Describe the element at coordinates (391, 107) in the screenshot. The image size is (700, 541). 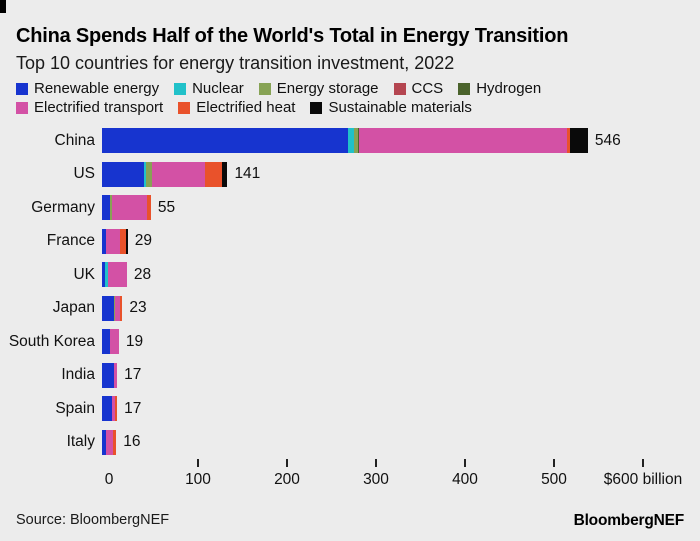
I see `legend-item-sustainable-materials: Sustainable materials` at that location.